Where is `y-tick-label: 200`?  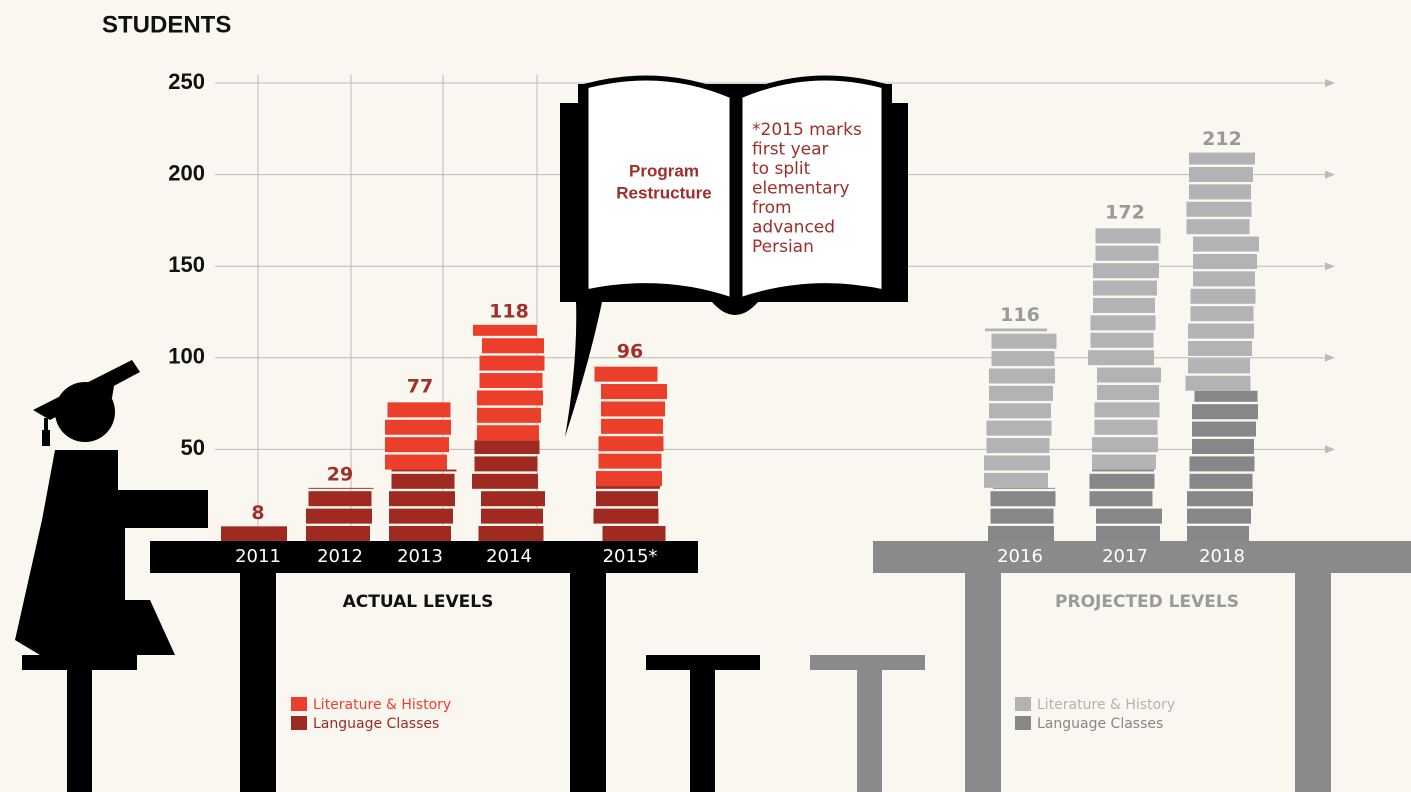
y-tick-label: 200 is located at coordinates (186, 172).